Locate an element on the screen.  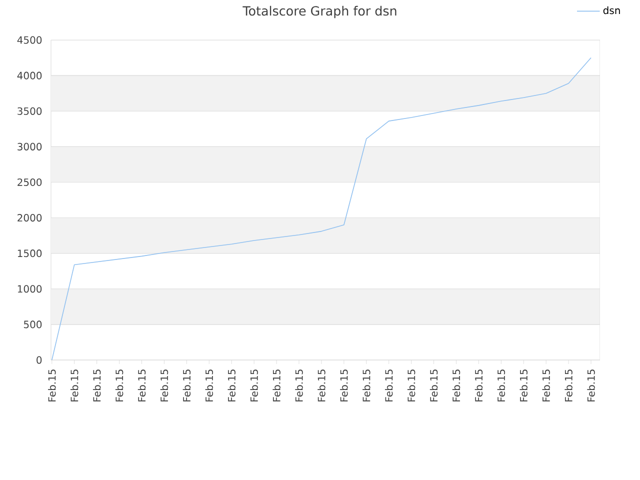
y-tick-label: 500 is located at coordinates (33, 324).